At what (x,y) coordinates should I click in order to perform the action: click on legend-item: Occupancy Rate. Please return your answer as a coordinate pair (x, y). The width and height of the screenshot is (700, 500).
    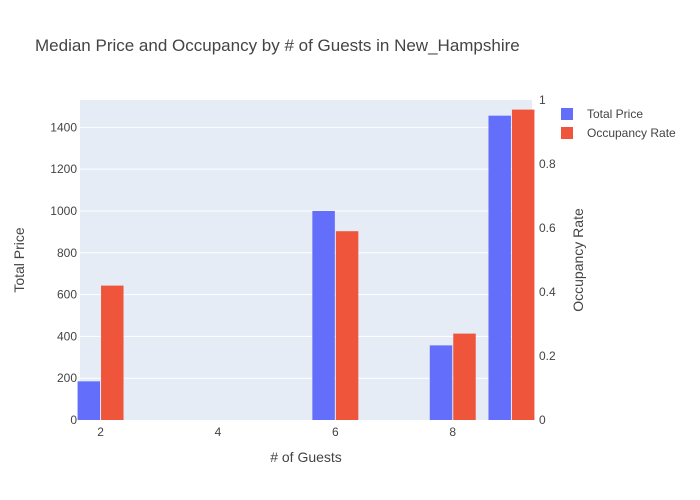
    Looking at the image, I should click on (618, 133).